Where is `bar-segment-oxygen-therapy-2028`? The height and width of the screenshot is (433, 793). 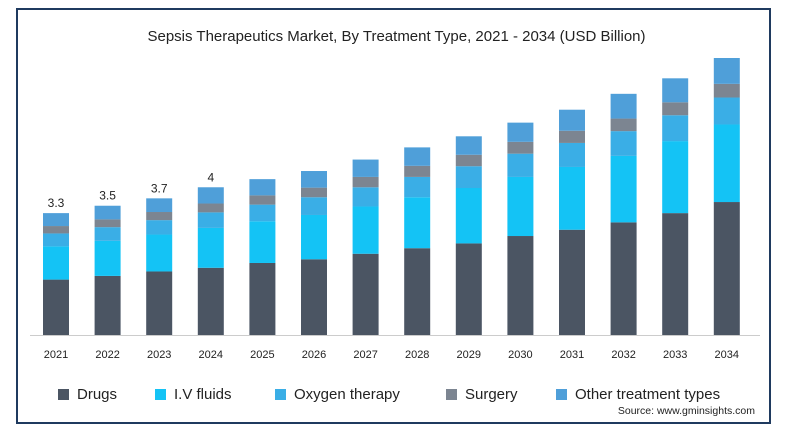 bar-segment-oxygen-therapy-2028 is located at coordinates (417, 187).